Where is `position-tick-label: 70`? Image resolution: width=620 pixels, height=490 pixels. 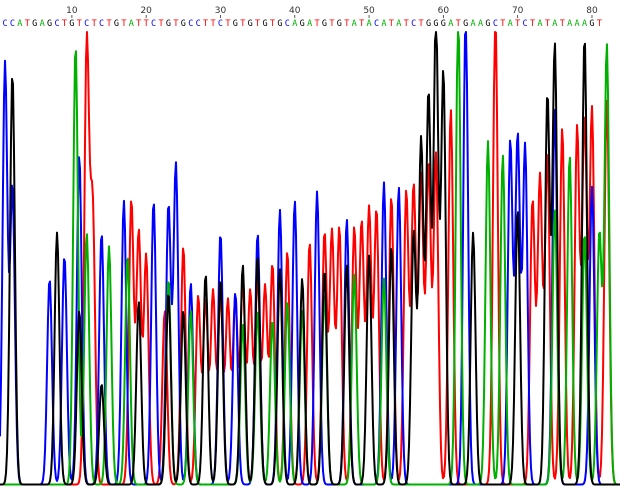
position-tick-label: 70 is located at coordinates (518, 11).